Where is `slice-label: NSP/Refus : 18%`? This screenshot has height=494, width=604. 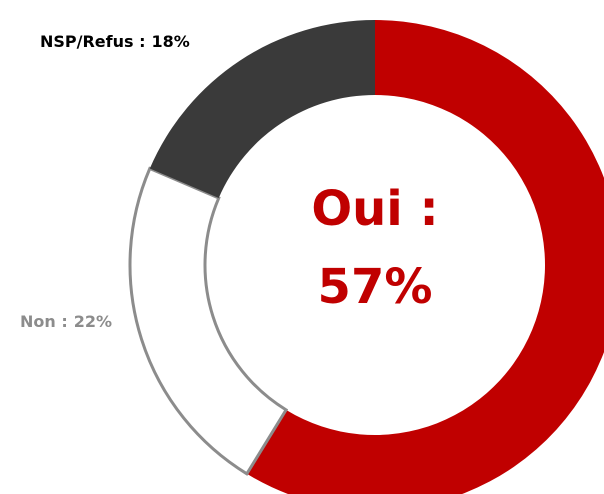
slice-label: NSP/Refus : 18% is located at coordinates (115, 41).